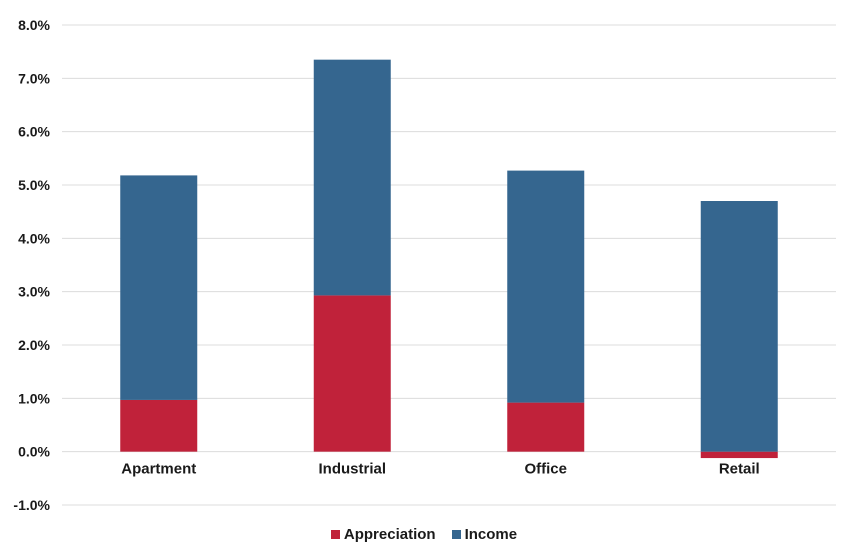 The image size is (848, 554). Describe the element at coordinates (34, 132) in the screenshot. I see `y-tick-label: 6.0%` at that location.